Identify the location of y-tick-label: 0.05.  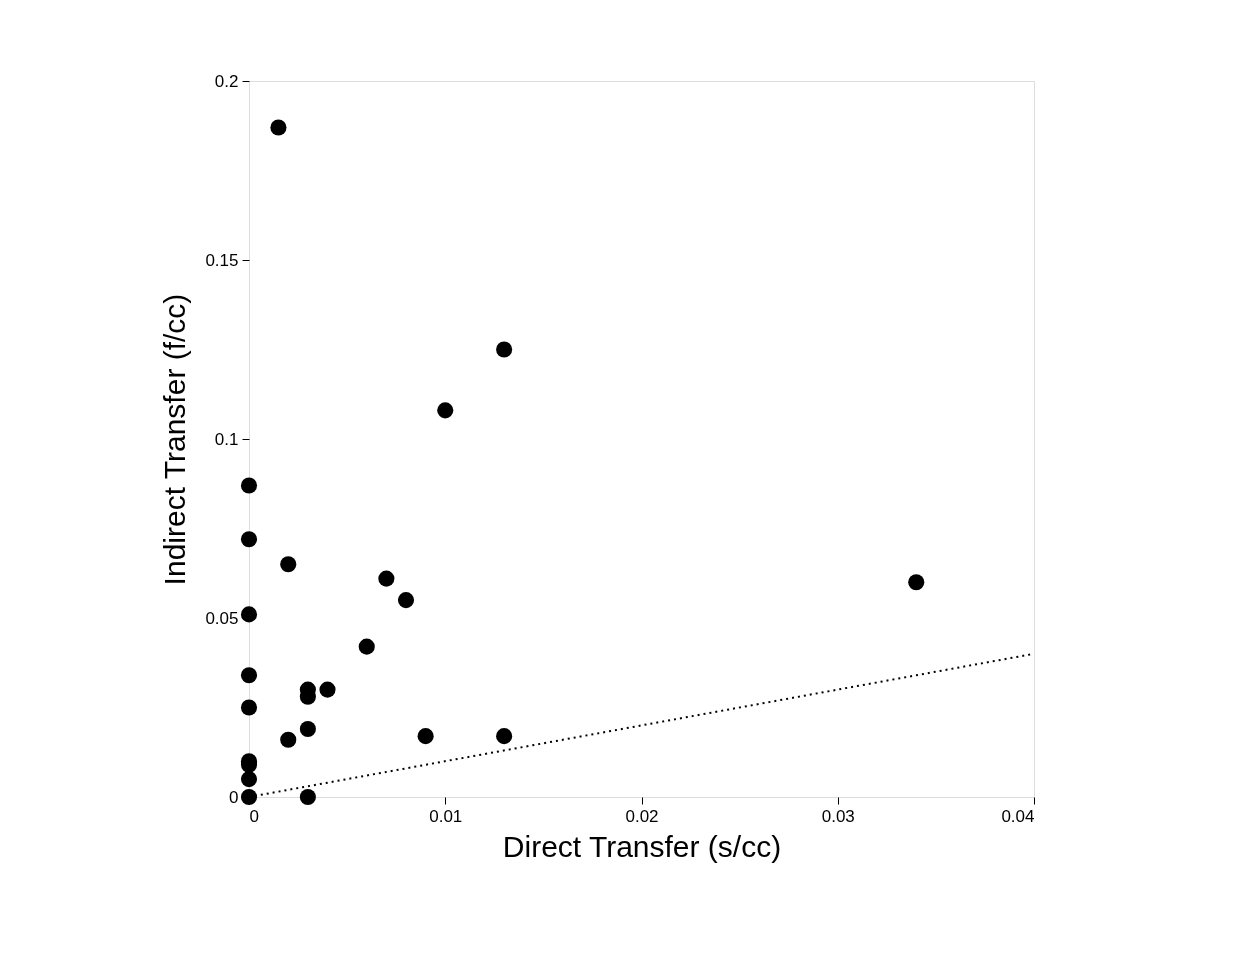
(222, 618).